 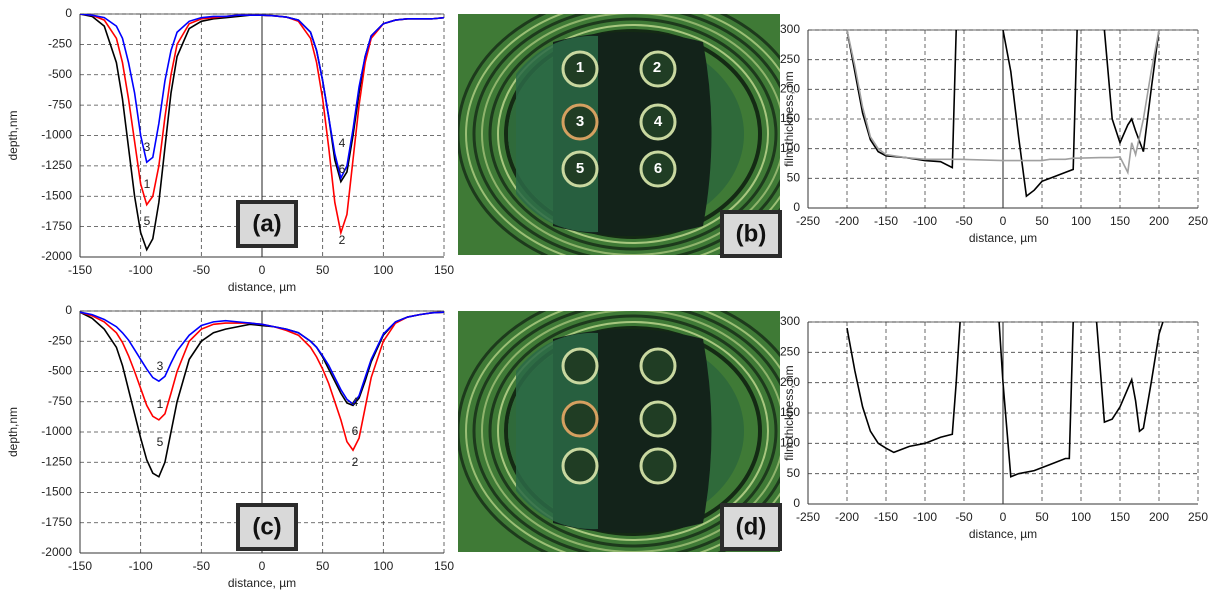 I want to click on panel-label: (a), so click(x=266, y=223).